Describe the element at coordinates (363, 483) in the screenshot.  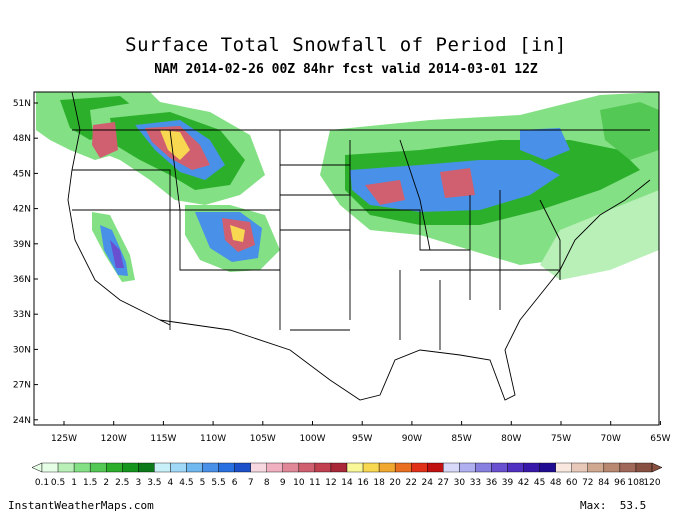
I see `colorbar-label: 16` at that location.